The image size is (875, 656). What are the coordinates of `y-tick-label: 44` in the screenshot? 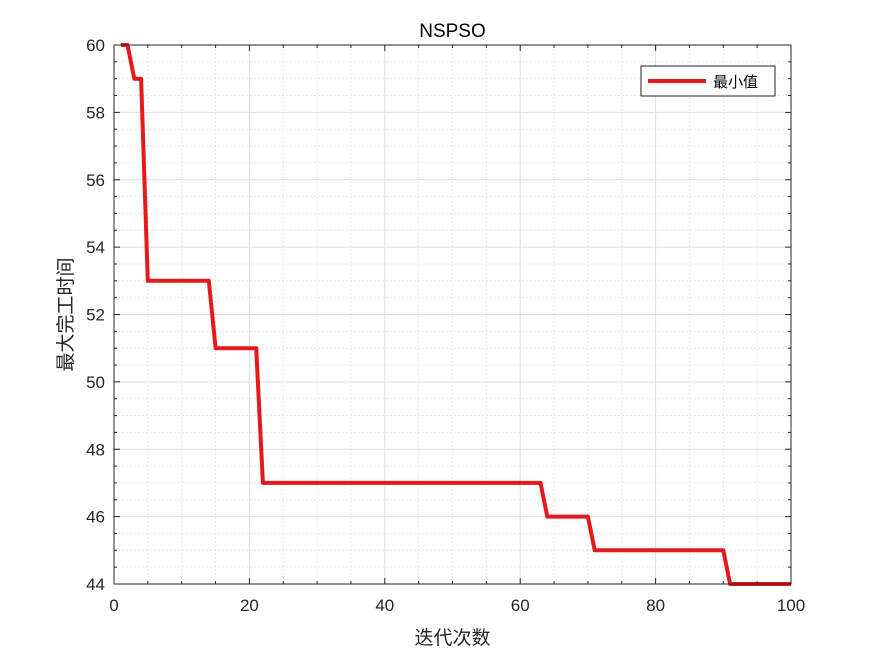 It's located at (95, 584).